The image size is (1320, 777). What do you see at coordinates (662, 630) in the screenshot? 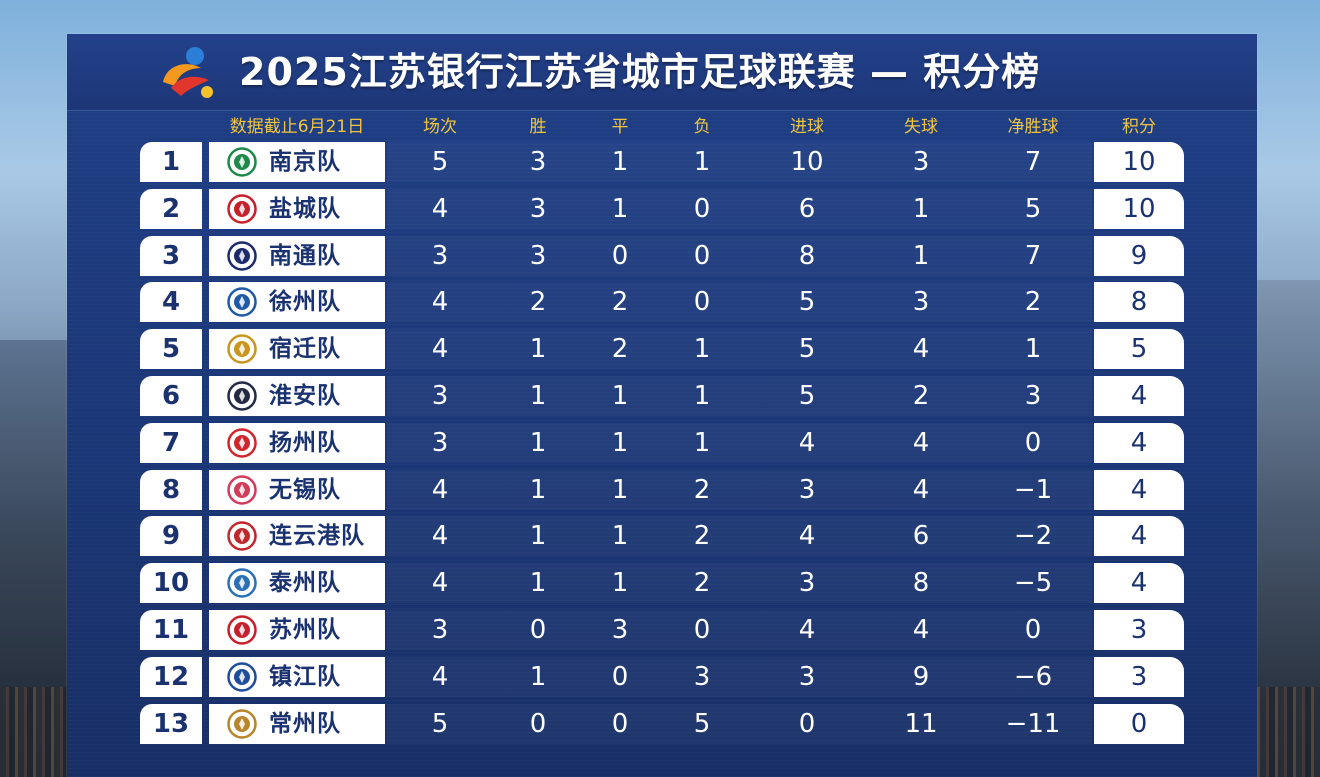
I see `table-row: 11 苏州队 3 0 3 0 4 4 0 3` at bounding box center [662, 630].